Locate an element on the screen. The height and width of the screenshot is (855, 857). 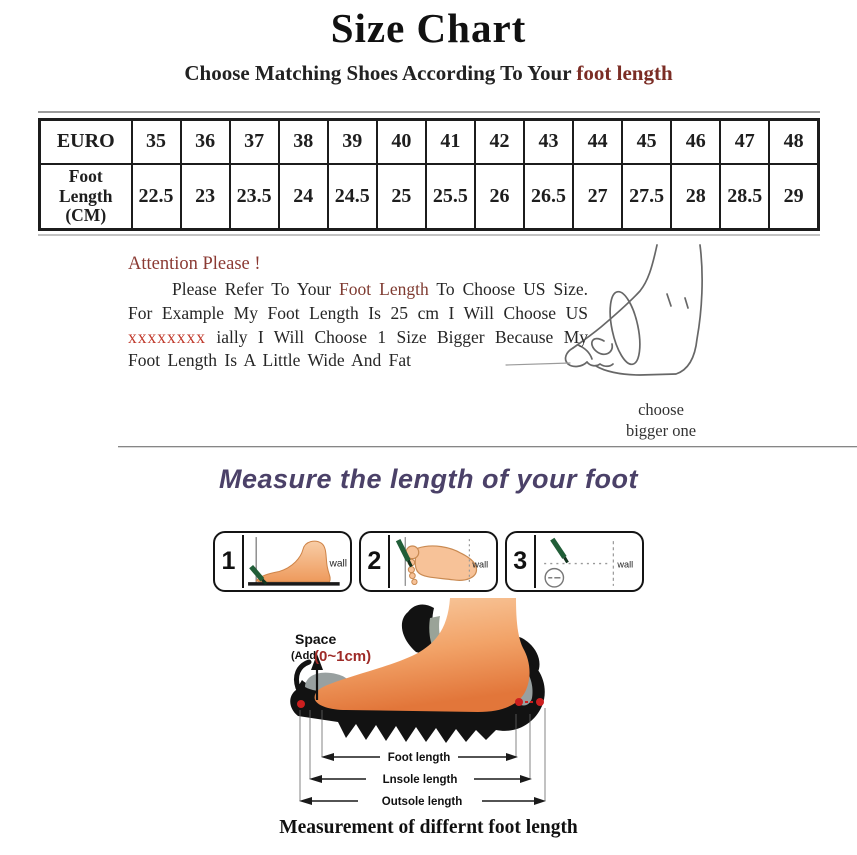
insole-length-label: Lnsole length is located at coordinates (420, 780).